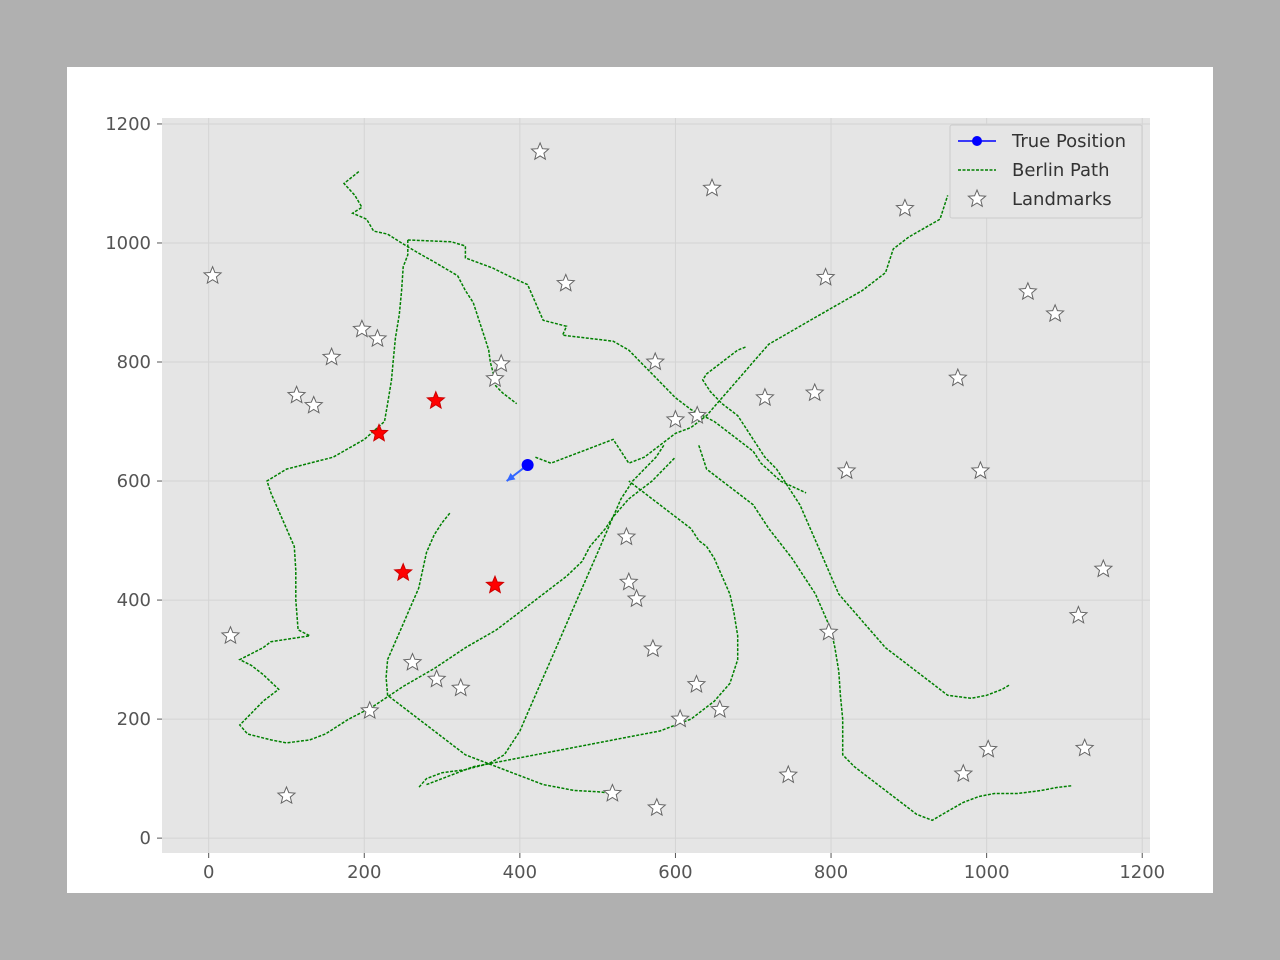 This screenshot has height=960, width=1280. I want to click on legend-label: Landmarks, so click(1062, 199).